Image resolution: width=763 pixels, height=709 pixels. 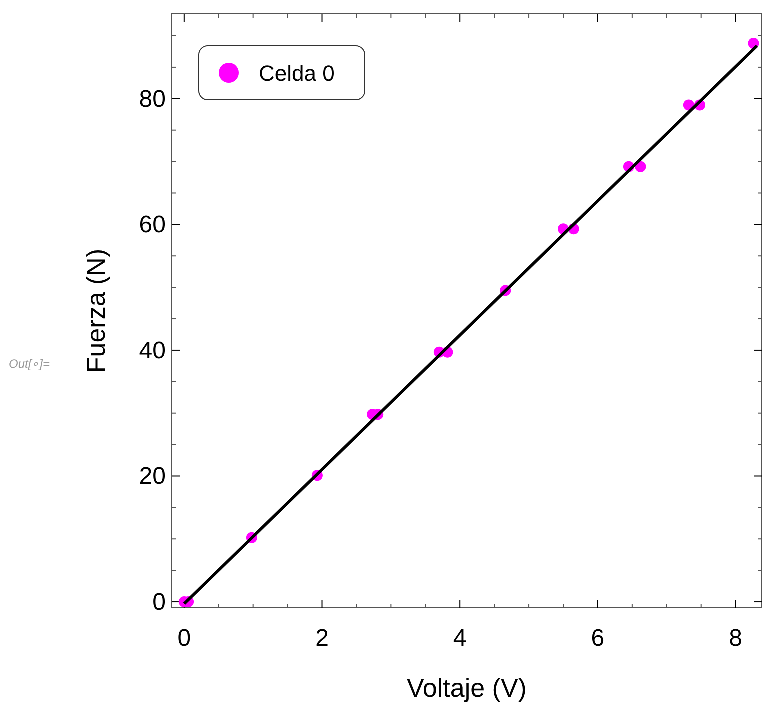 What do you see at coordinates (152, 476) in the screenshot?
I see `y-tick-label: 20` at bounding box center [152, 476].